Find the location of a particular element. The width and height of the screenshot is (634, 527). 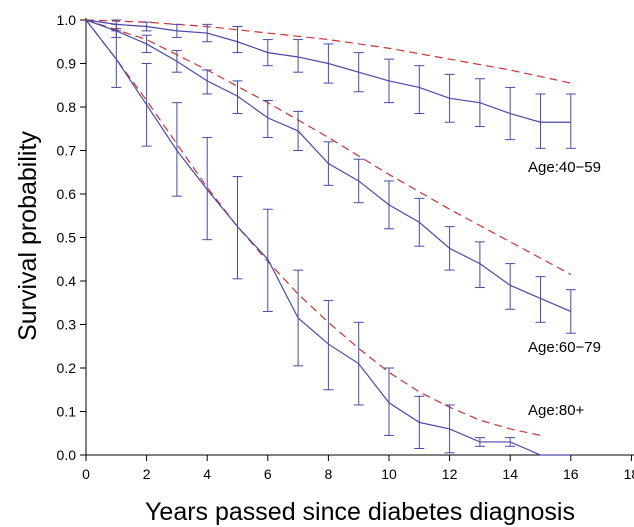

y-ticks: 0.0 0.1 0.2 0.3 0.4 0.5 0.6 0.7 0.8 0.9 1.0 is located at coordinates (71, 237).